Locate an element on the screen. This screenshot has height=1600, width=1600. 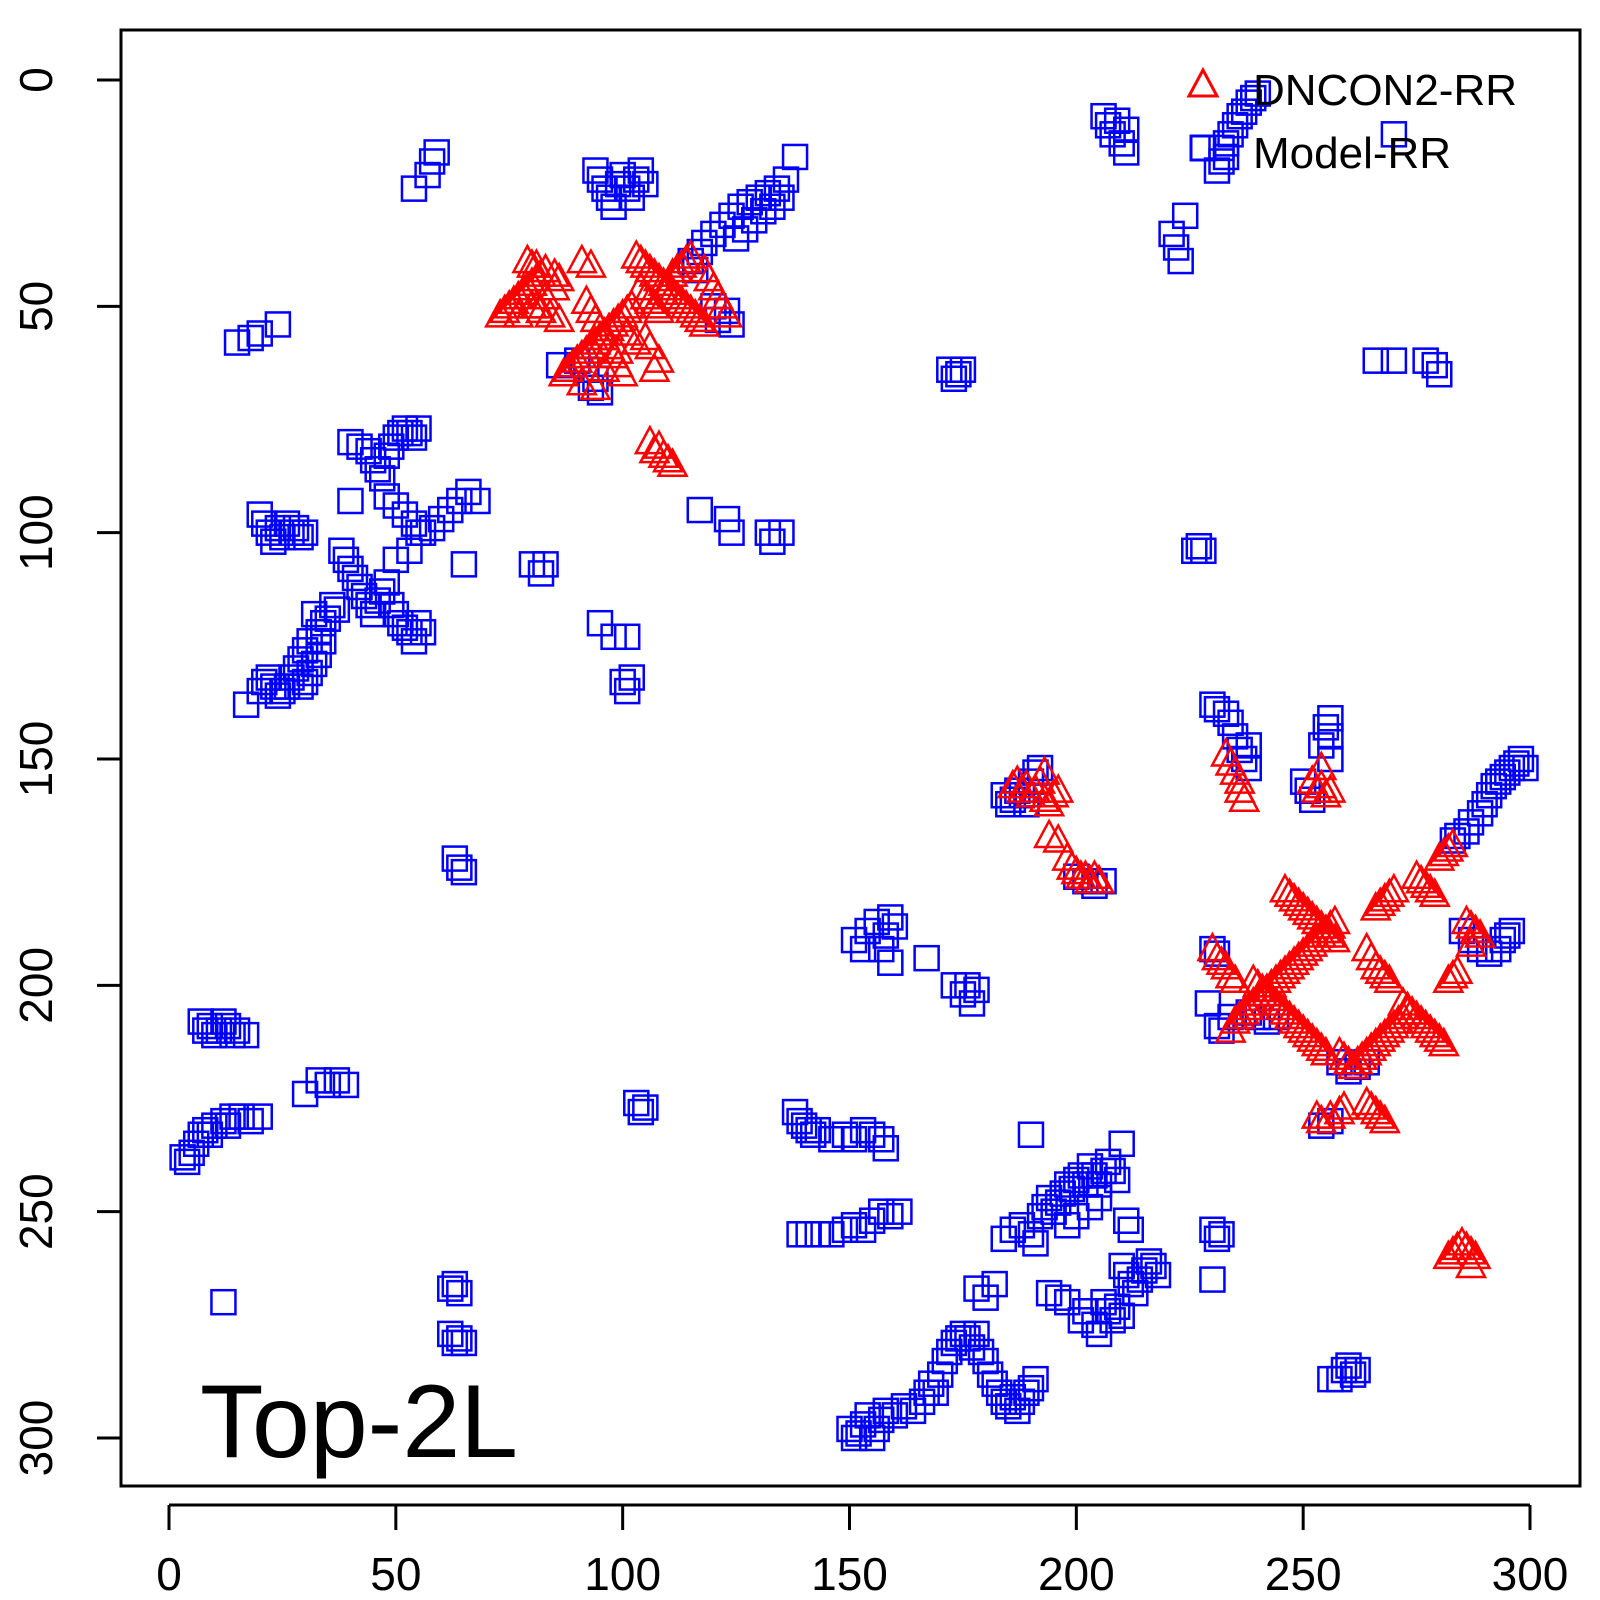
x-tick-label: 200 is located at coordinates (1076, 1574).